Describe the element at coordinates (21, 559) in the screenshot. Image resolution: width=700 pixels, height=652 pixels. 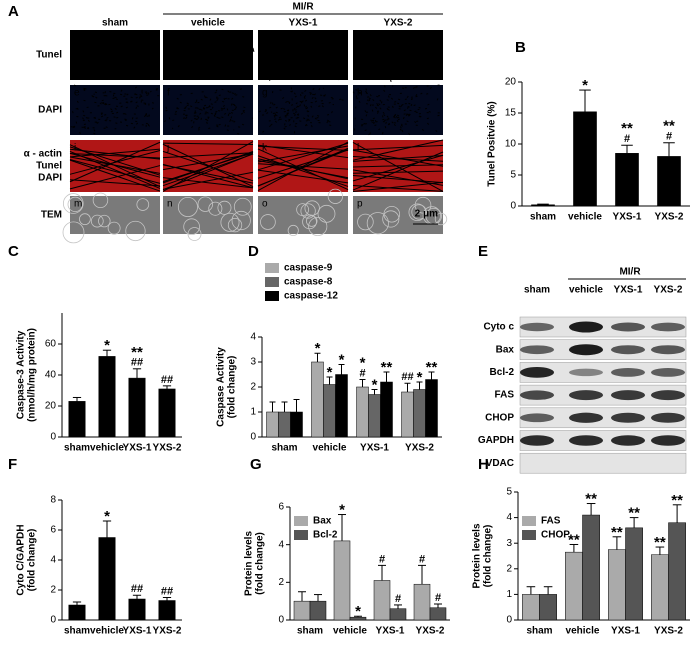
I see `y-axis-title: Cyto C/GAPDH` at that location.